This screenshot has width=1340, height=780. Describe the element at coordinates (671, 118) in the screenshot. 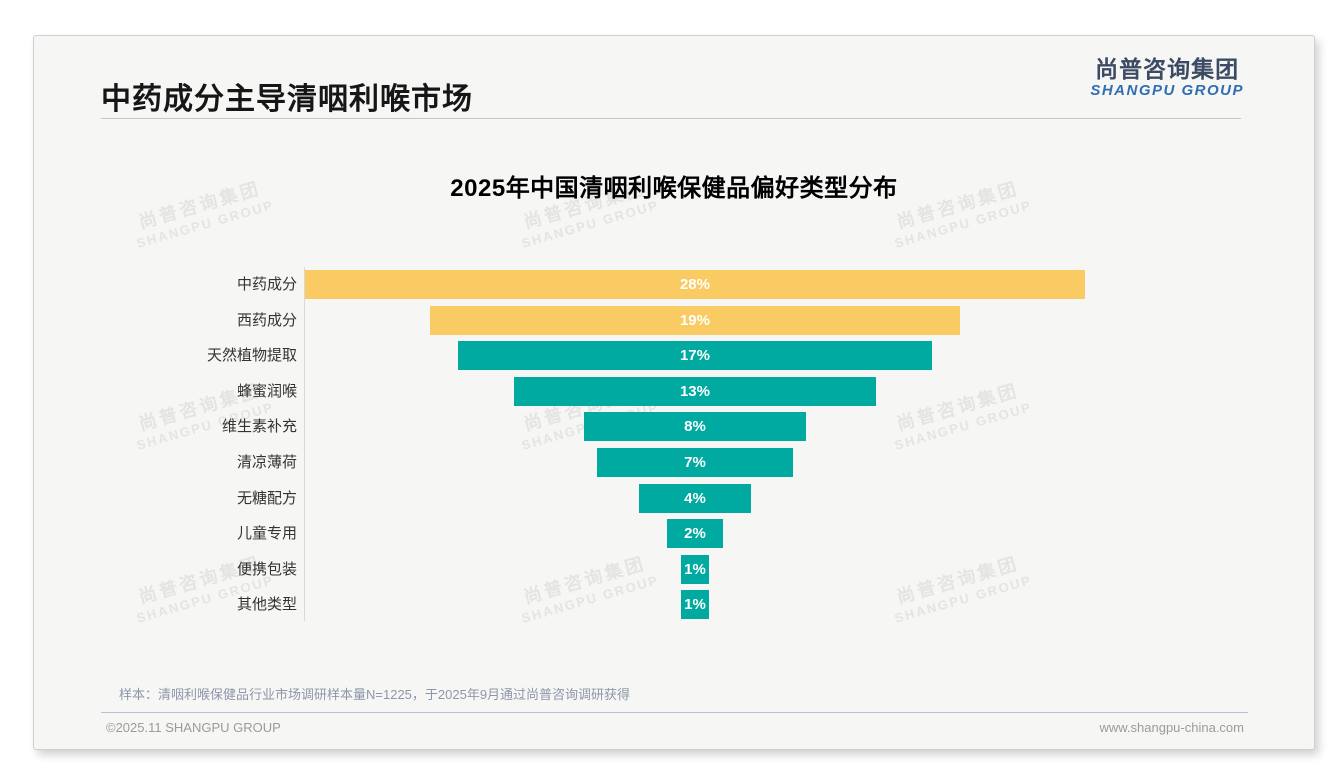

I see `title-divider` at that location.